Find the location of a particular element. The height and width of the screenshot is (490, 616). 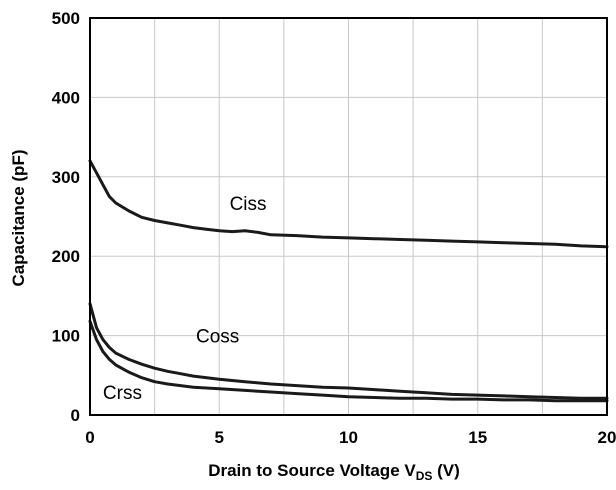

y-tick-label: 100 is located at coordinates (66, 336).